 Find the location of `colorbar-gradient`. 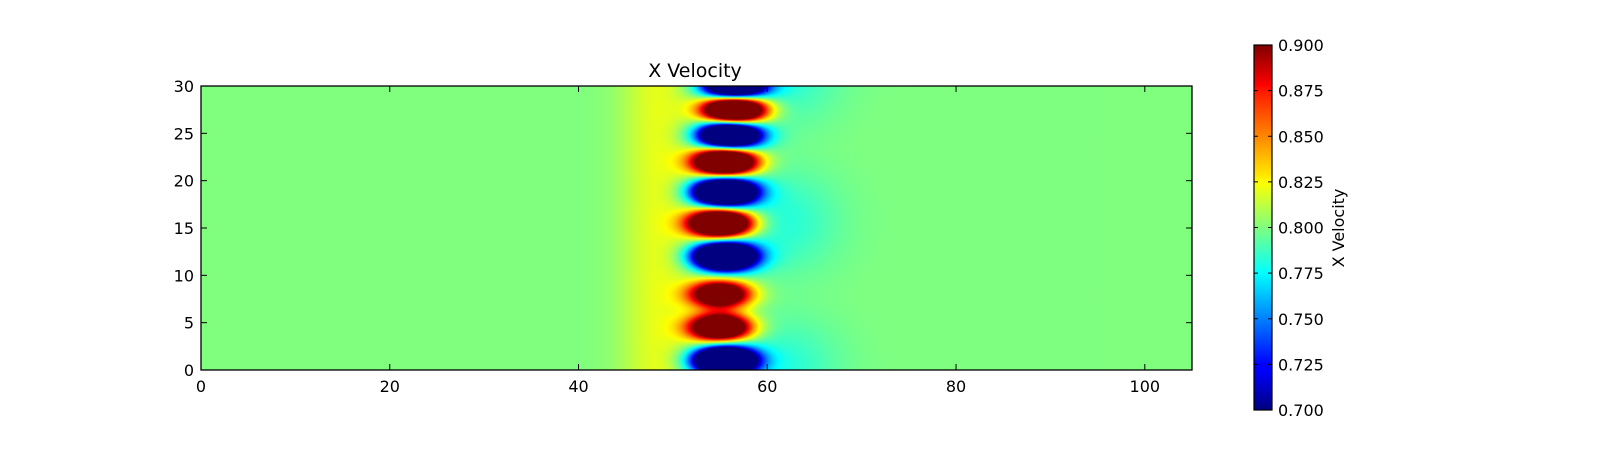

colorbar-gradient is located at coordinates (1263, 227).